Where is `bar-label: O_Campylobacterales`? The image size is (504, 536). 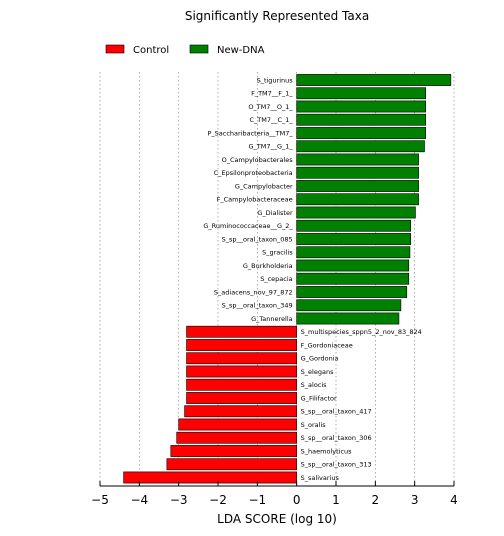 bar-label: O_Campylobacterales is located at coordinates (258, 160).